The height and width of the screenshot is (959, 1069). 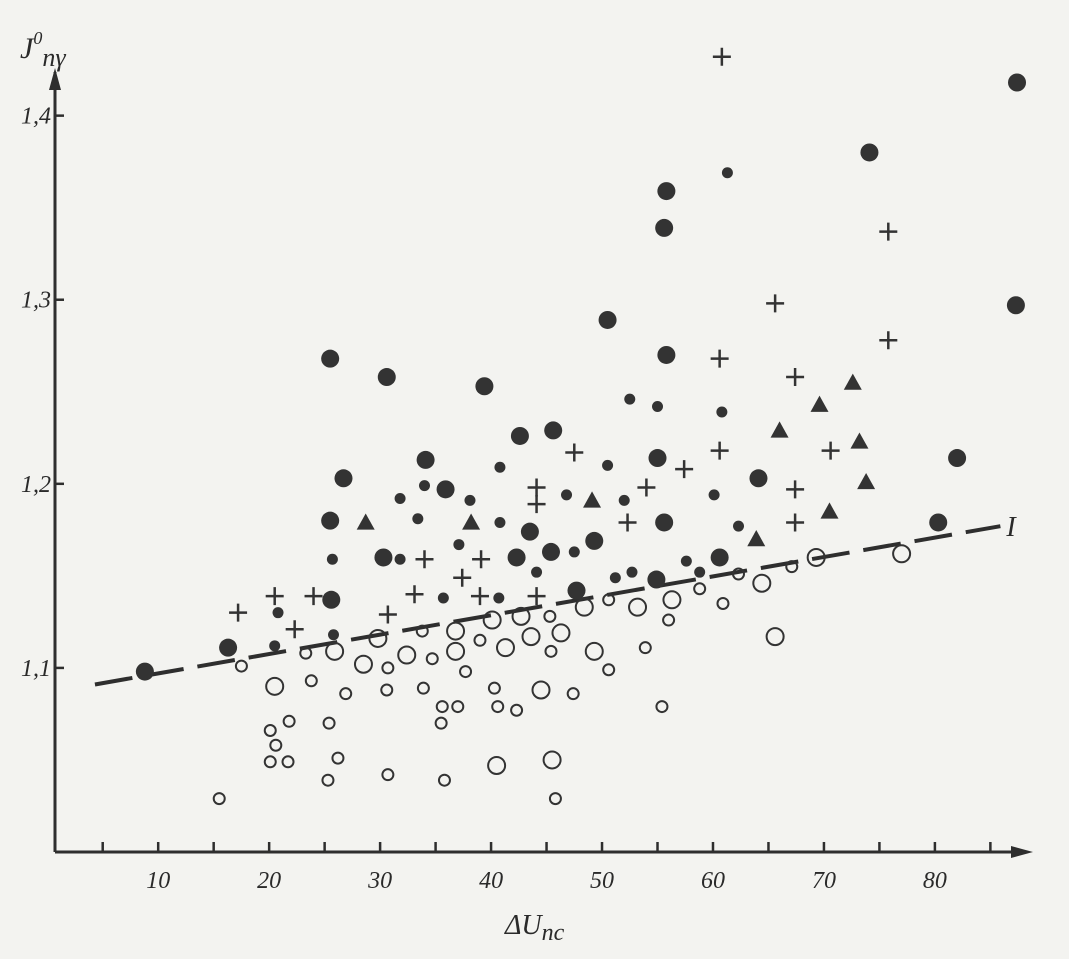 I want to click on y-tick-label: 1,1, so click(x=36, y=669).